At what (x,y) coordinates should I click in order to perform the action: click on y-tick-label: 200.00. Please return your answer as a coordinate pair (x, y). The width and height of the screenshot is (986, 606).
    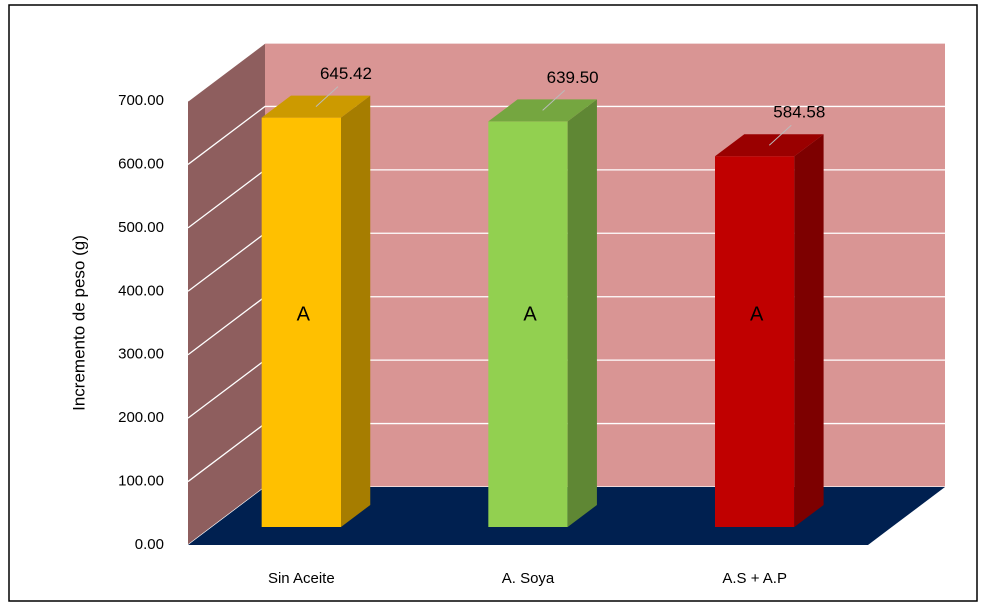
    Looking at the image, I should click on (141, 417).